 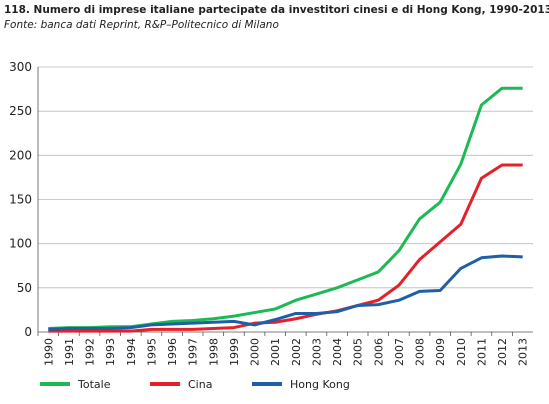 What do you see at coordinates (151, 352) in the screenshot?
I see `x-tick-label: 1995` at bounding box center [151, 352].